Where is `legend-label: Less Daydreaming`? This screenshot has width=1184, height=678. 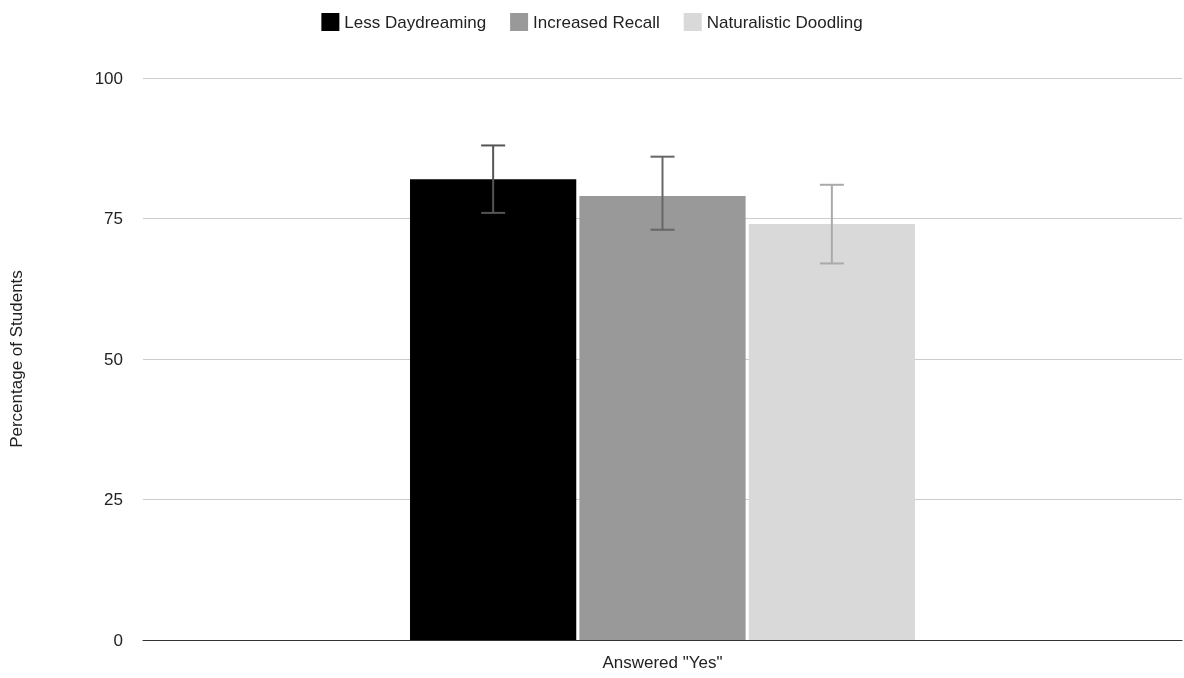 legend-label: Less Daydreaming is located at coordinates (415, 22).